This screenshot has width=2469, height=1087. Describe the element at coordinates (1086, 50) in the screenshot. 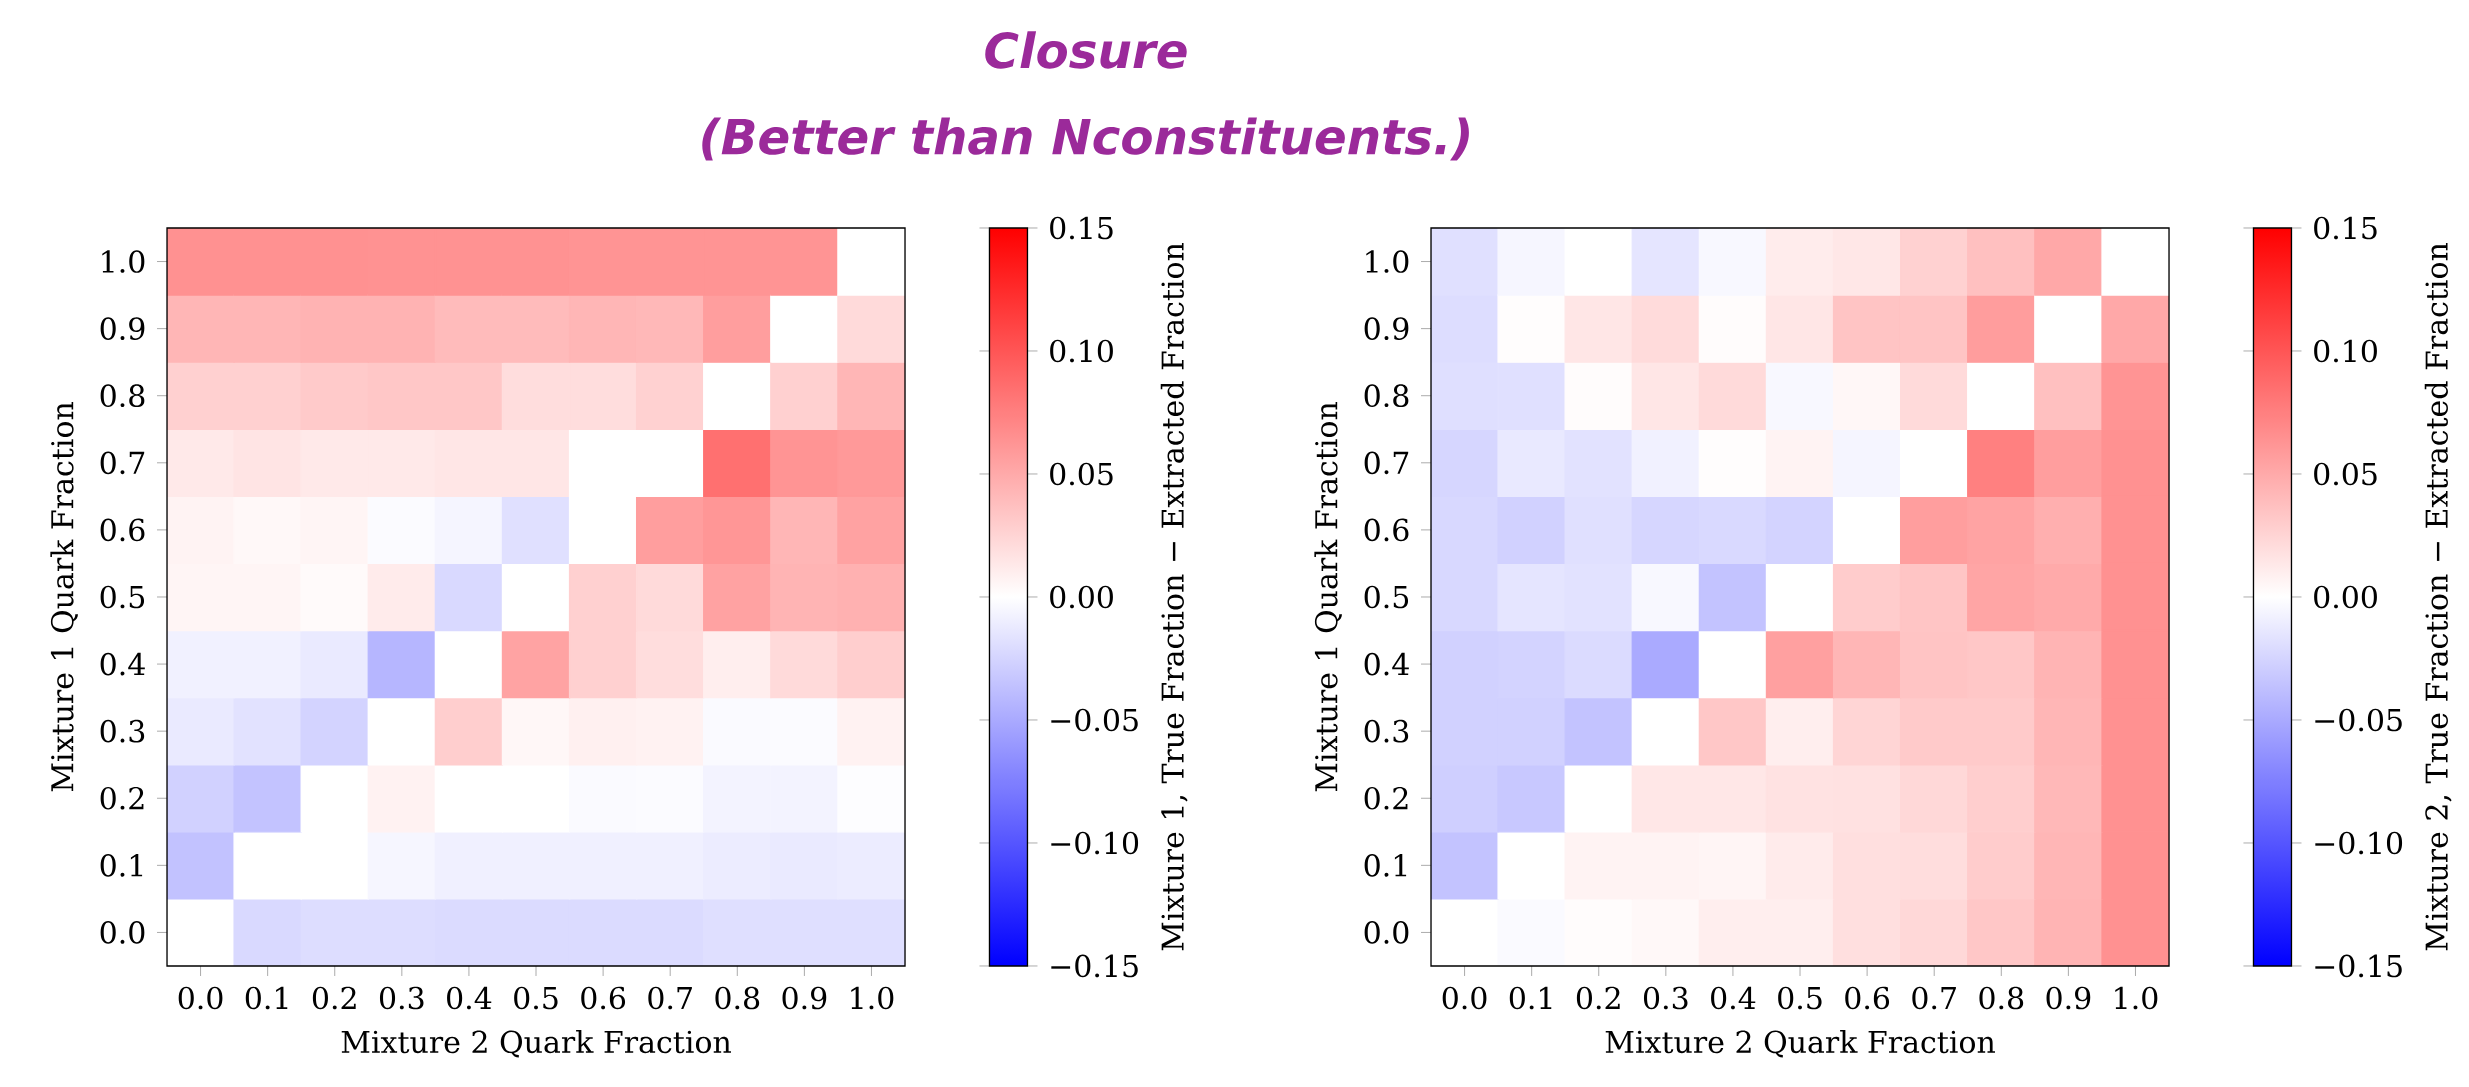

I see `text: Closure` at that location.